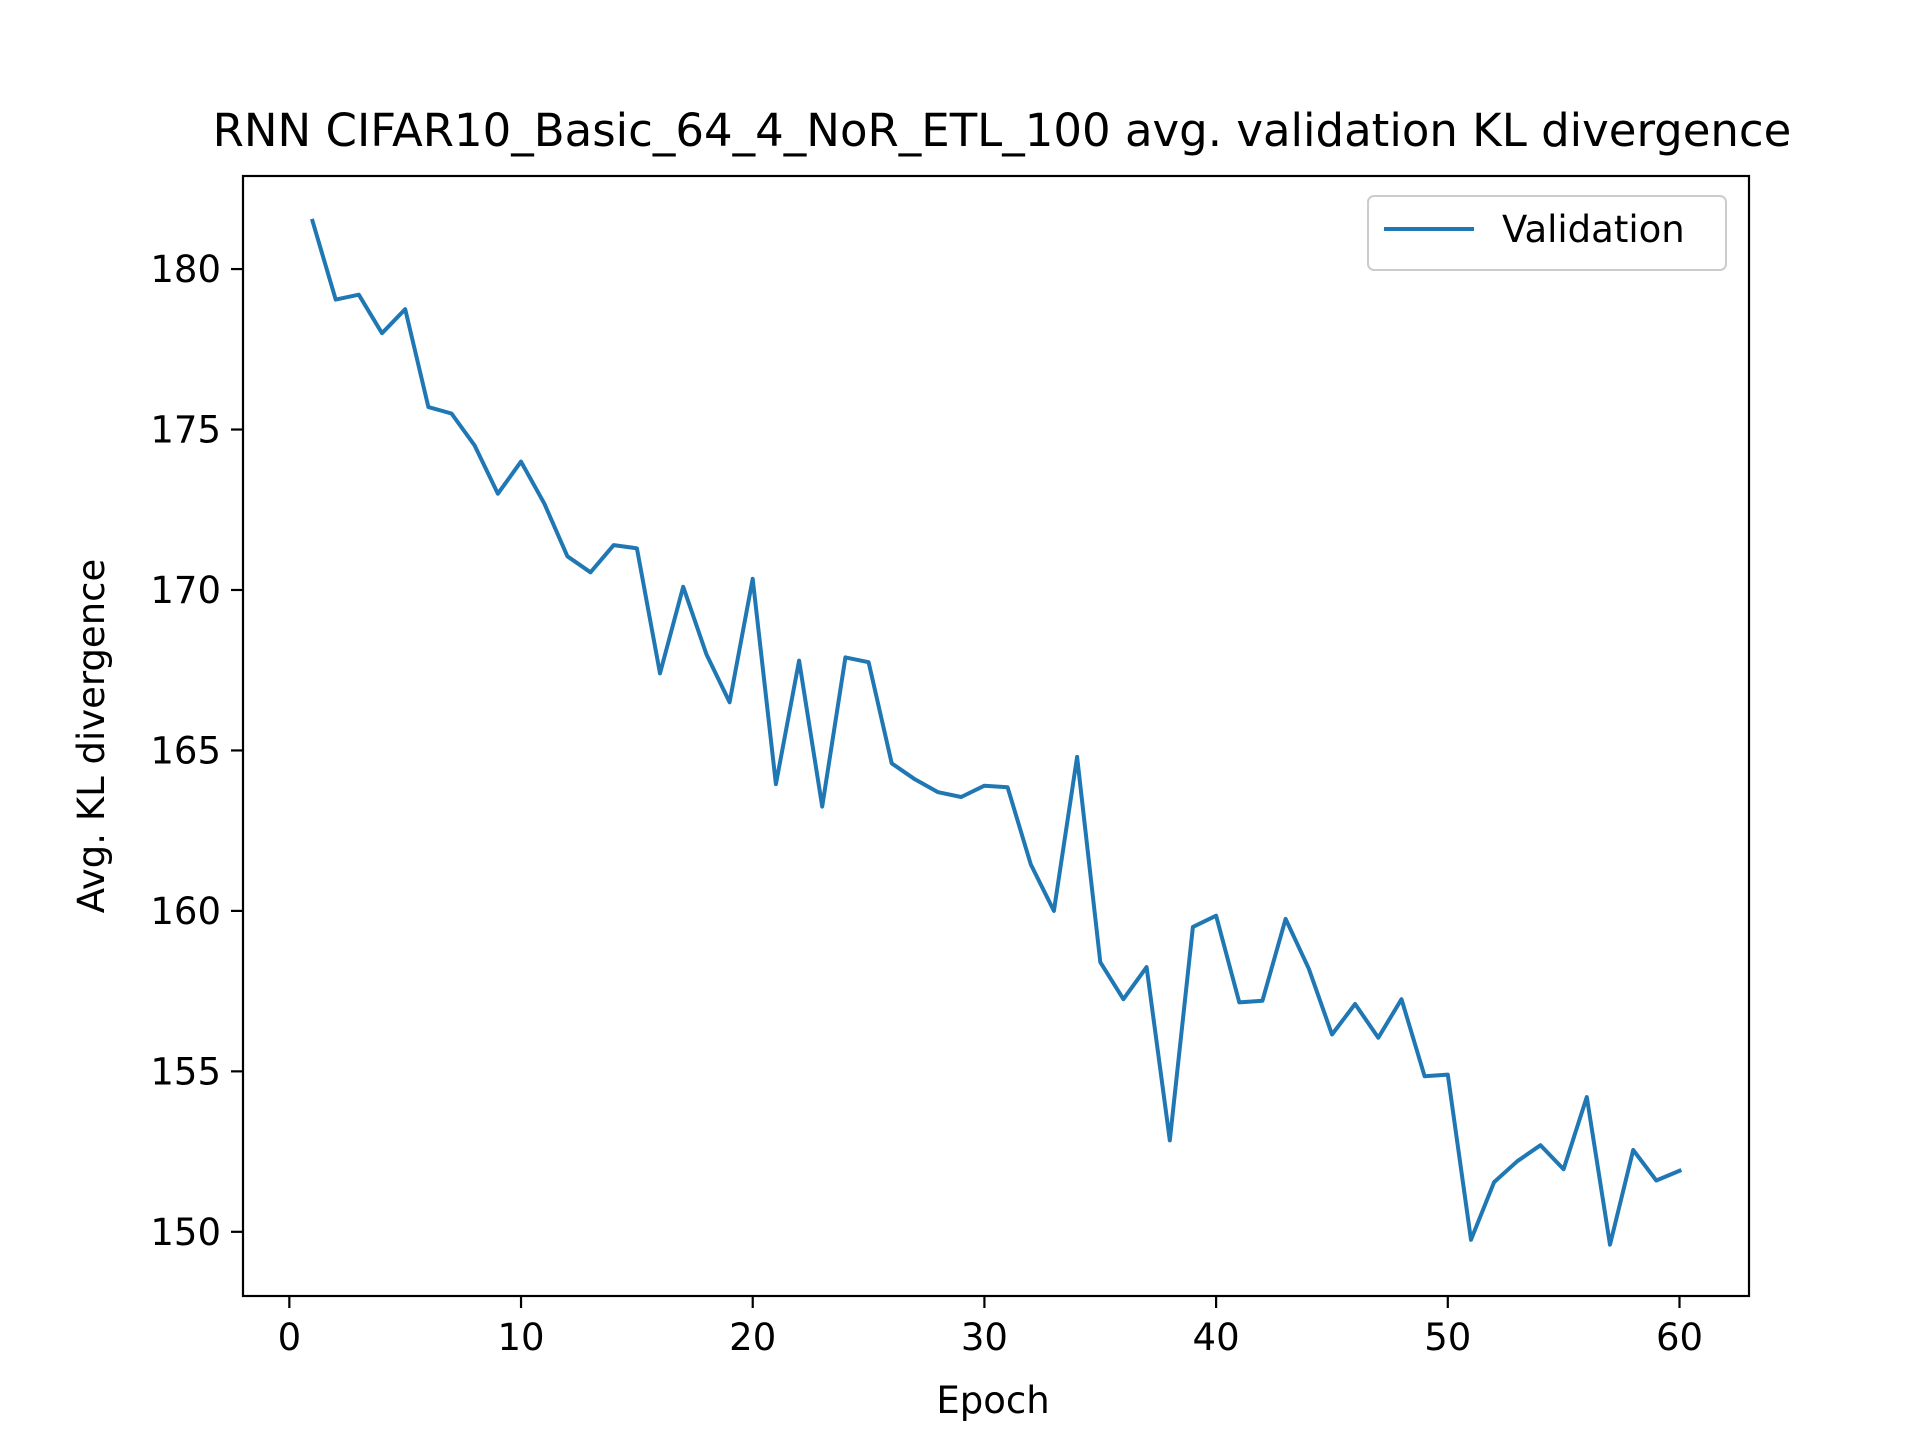 This screenshot has width=1920, height=1440. I want to click on x-tick-label: 0, so click(290, 1337).